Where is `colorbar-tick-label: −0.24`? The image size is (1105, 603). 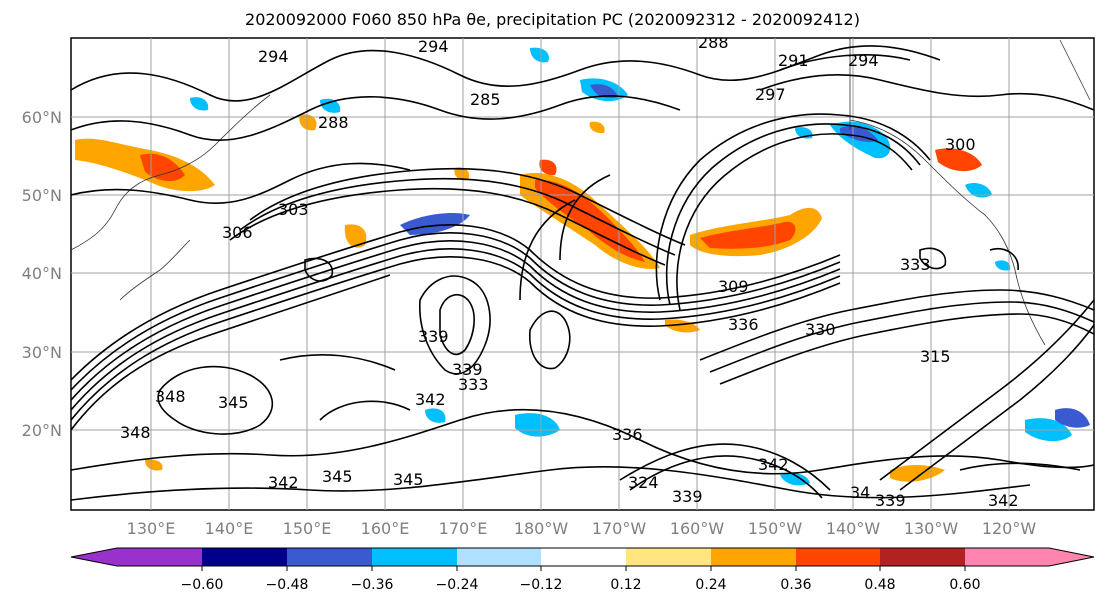 colorbar-tick-label: −0.24 is located at coordinates (457, 585).